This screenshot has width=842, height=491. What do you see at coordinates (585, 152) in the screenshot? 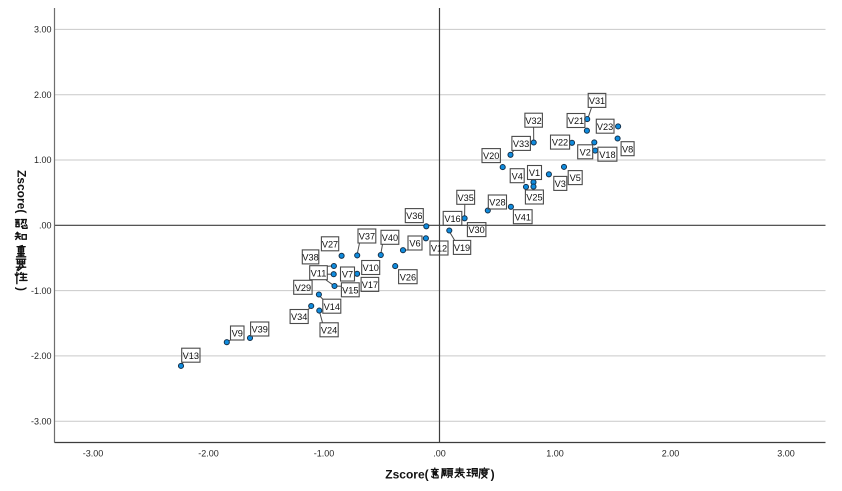
I see `svg-text: V2` at bounding box center [585, 152].